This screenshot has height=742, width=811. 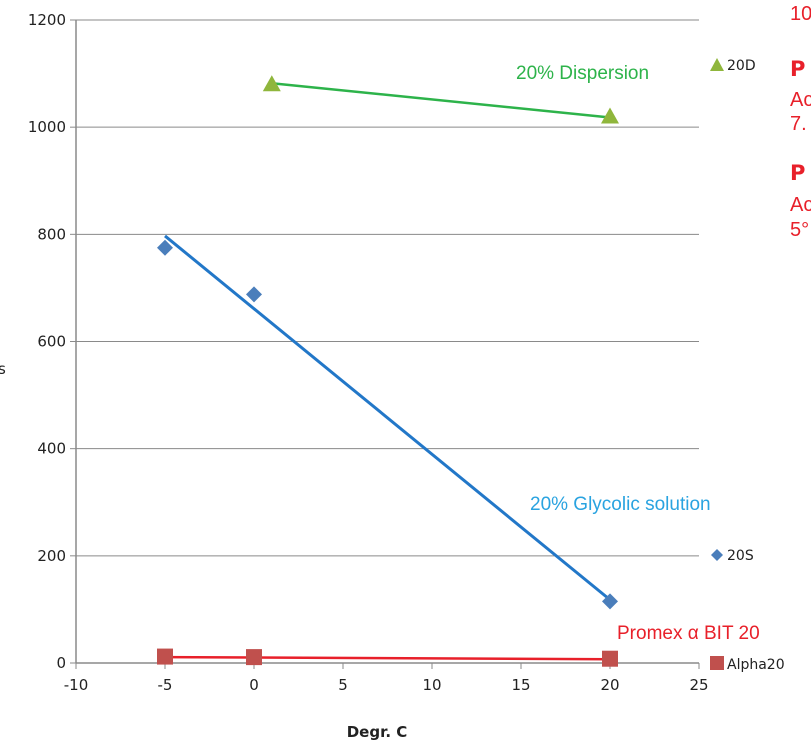 What do you see at coordinates (717, 555) in the screenshot?
I see `legend-marker-20s` at bounding box center [717, 555].